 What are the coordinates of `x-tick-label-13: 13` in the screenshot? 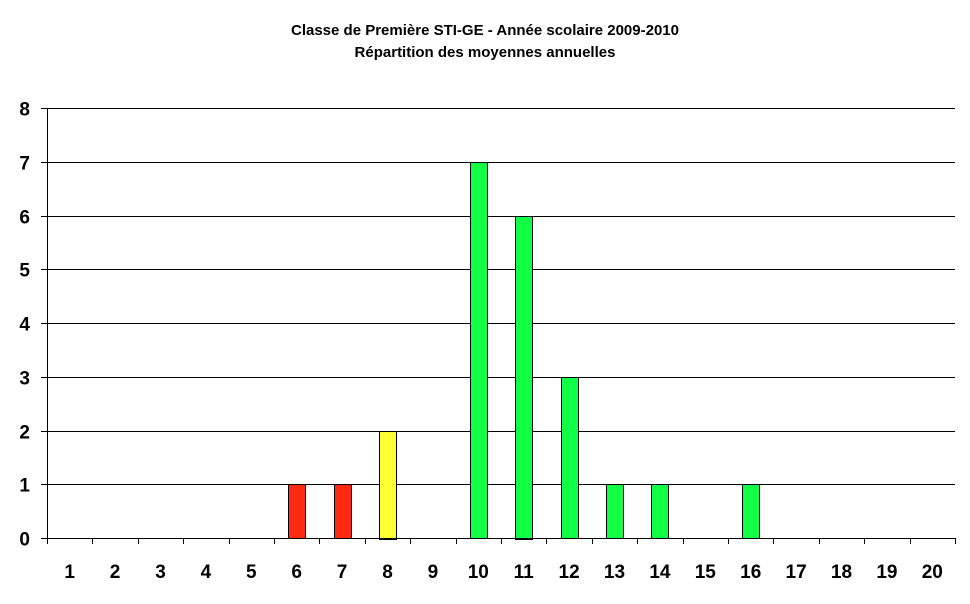 It's located at (614, 572).